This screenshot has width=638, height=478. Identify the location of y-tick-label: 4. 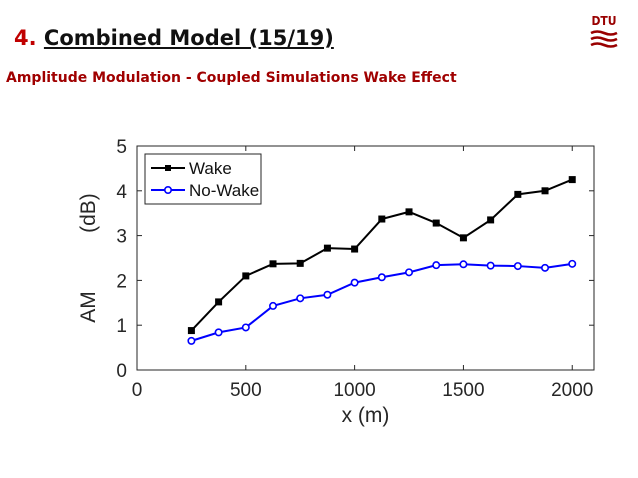
(121, 192).